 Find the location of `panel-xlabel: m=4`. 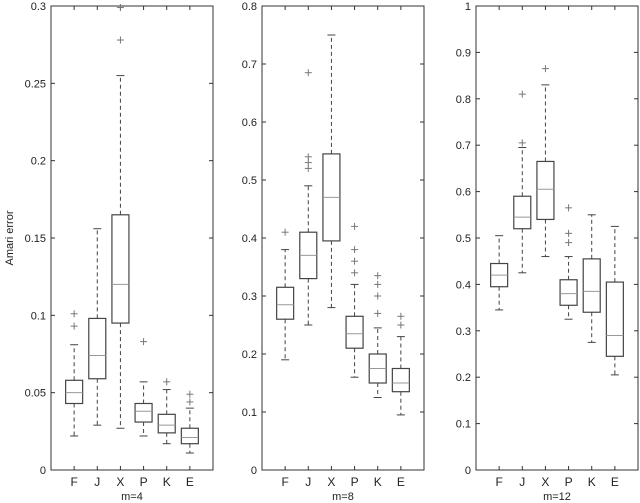

panel-xlabel: m=4 is located at coordinates (132, 497).